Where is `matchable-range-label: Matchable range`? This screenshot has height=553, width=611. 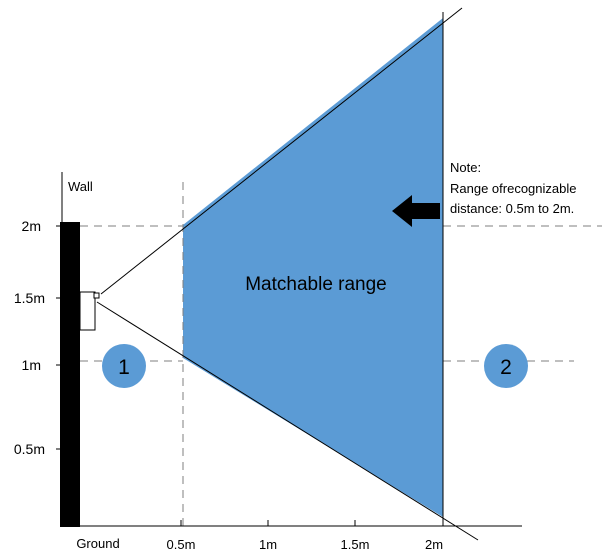 matchable-range-label: Matchable range is located at coordinates (316, 284).